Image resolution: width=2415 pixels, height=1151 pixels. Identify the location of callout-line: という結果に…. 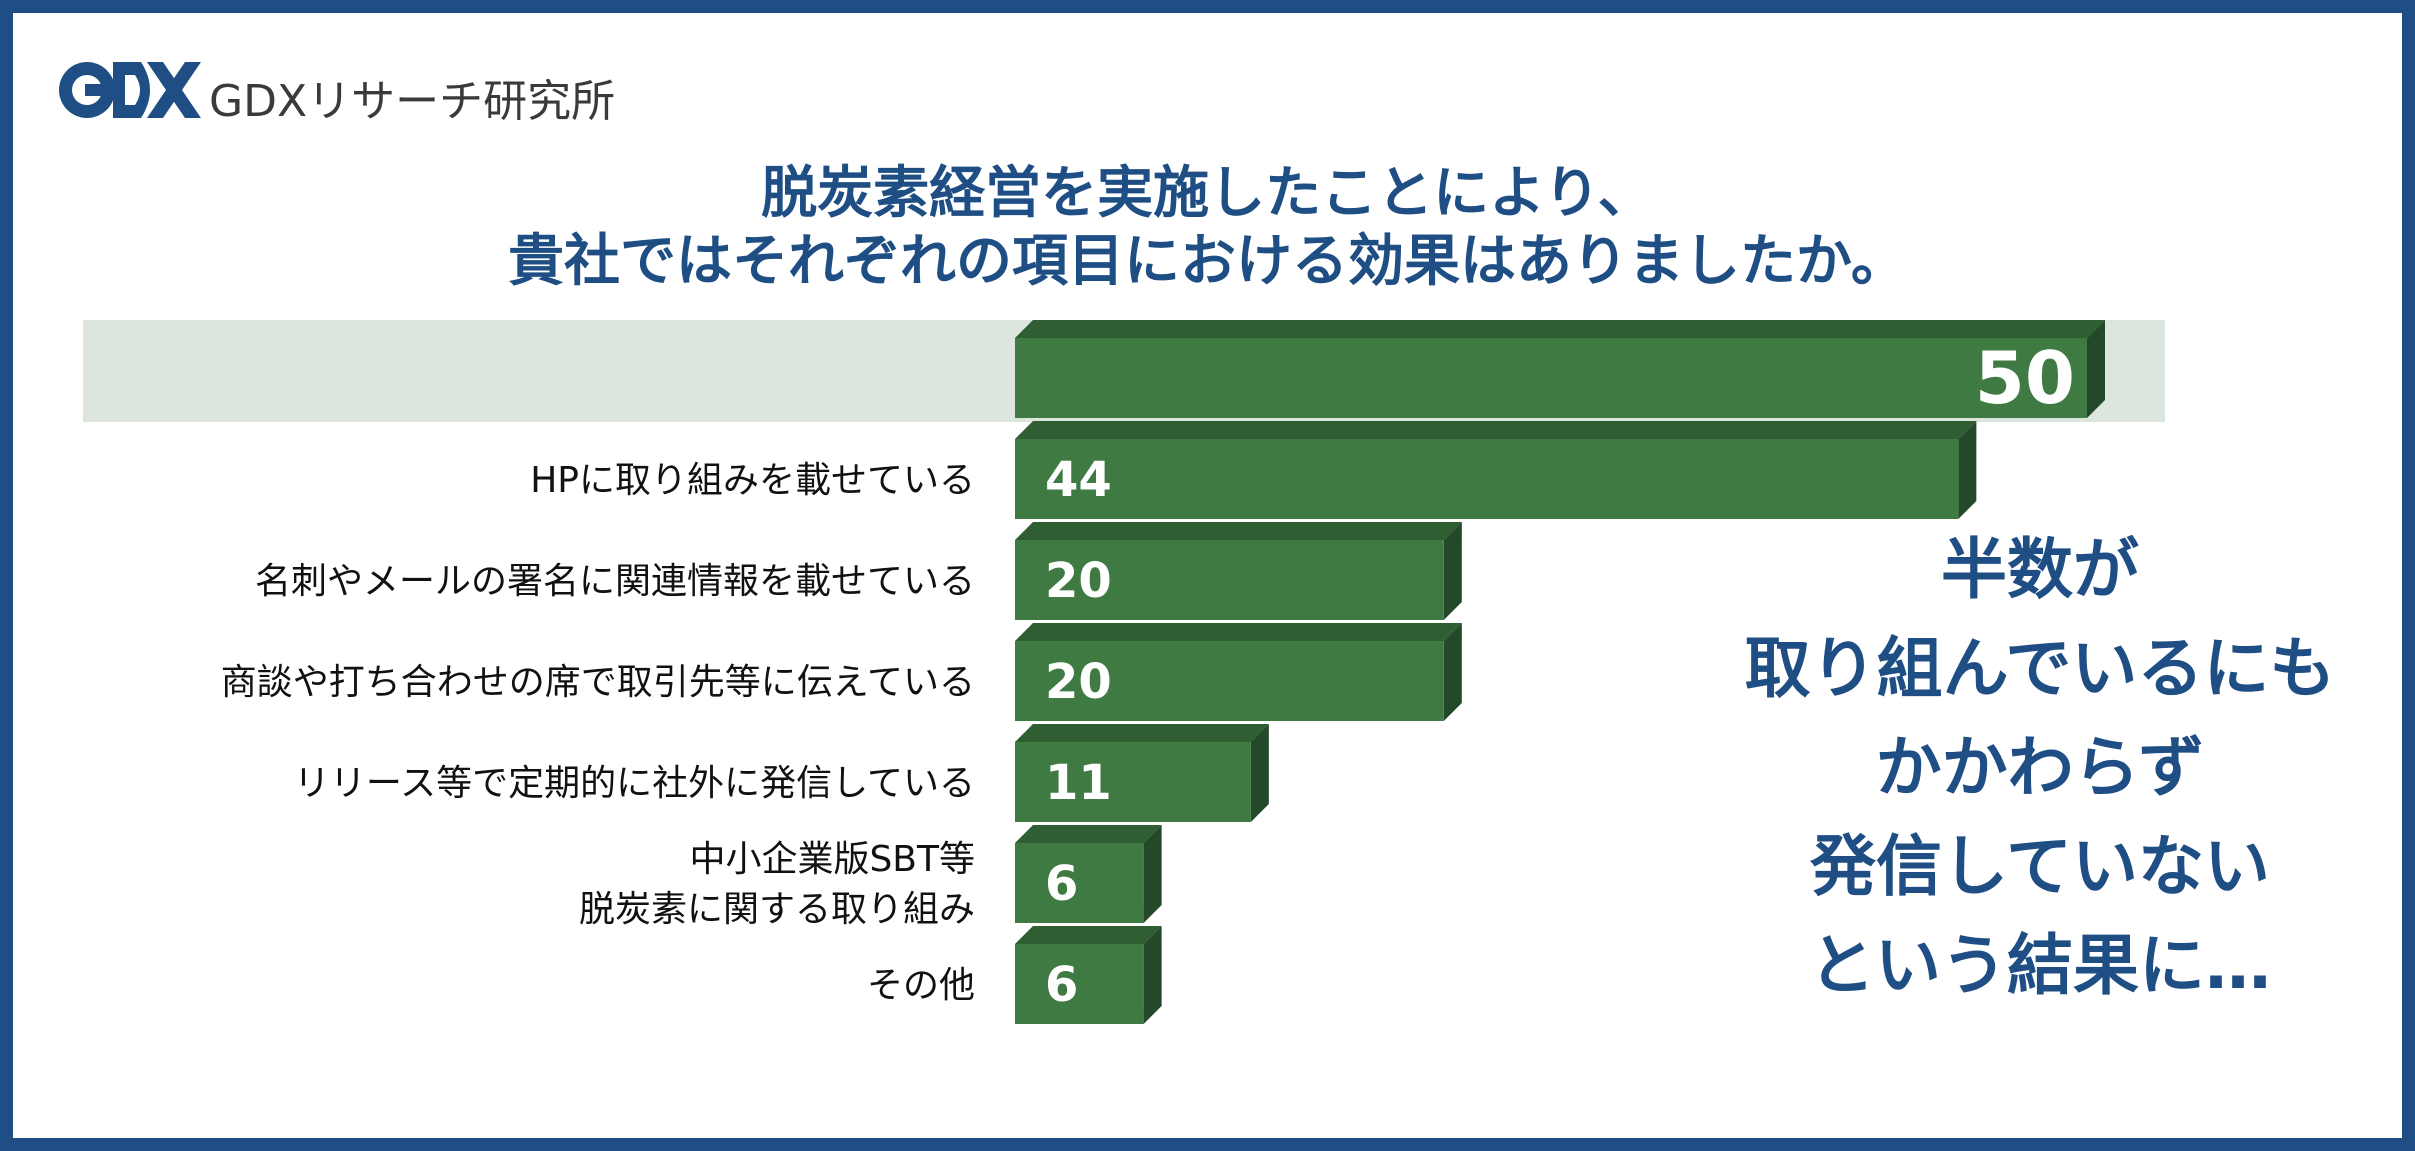
(2040, 965).